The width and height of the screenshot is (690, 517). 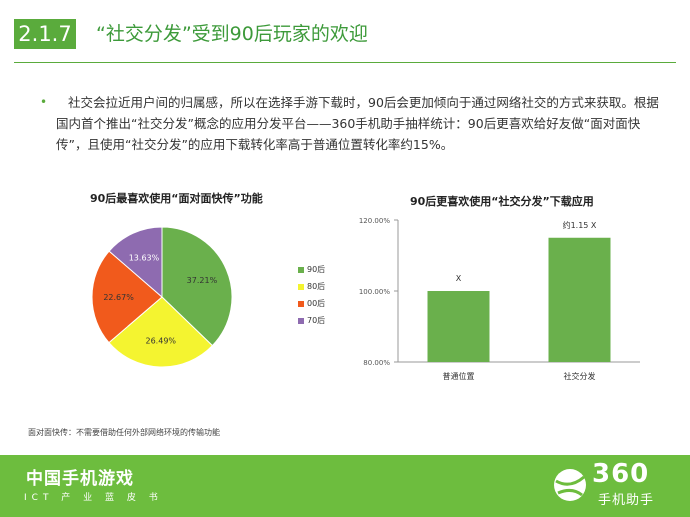 What do you see at coordinates (161, 340) in the screenshot?
I see `pie-data-label-1: 26.49%` at bounding box center [161, 340].